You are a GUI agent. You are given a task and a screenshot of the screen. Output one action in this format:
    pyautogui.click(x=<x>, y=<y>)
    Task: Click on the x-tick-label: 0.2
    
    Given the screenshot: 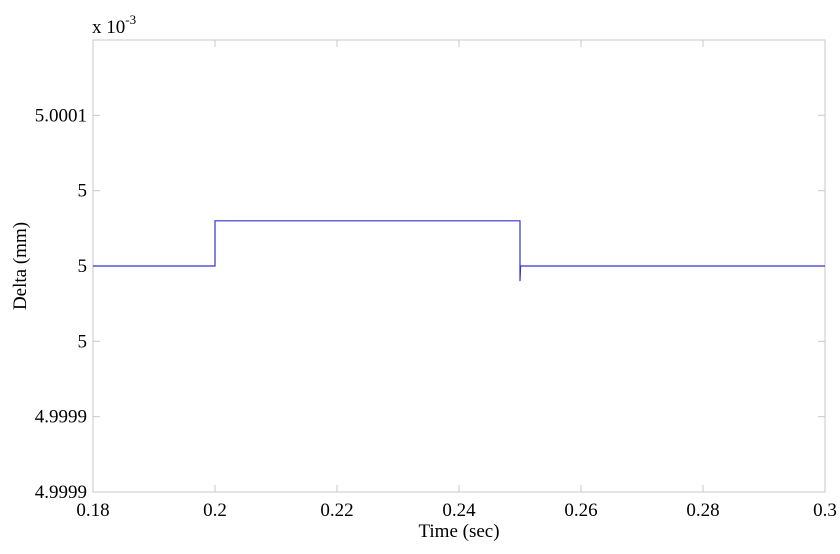 What is the action you would take?
    pyautogui.click(x=215, y=510)
    